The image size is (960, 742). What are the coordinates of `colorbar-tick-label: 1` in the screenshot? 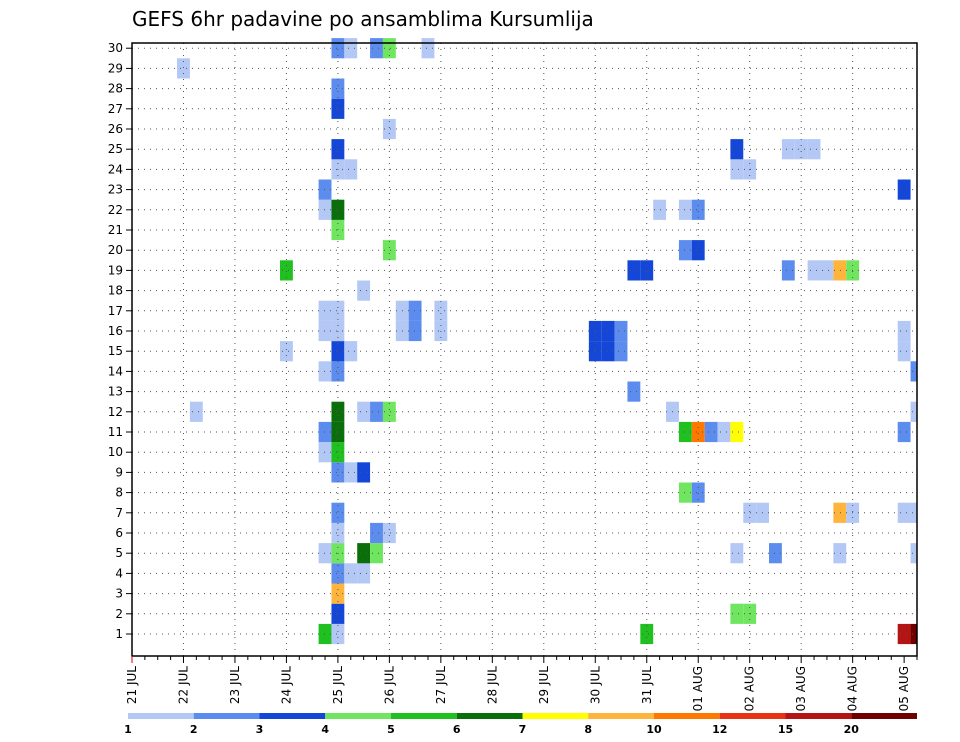 It's located at (128, 729).